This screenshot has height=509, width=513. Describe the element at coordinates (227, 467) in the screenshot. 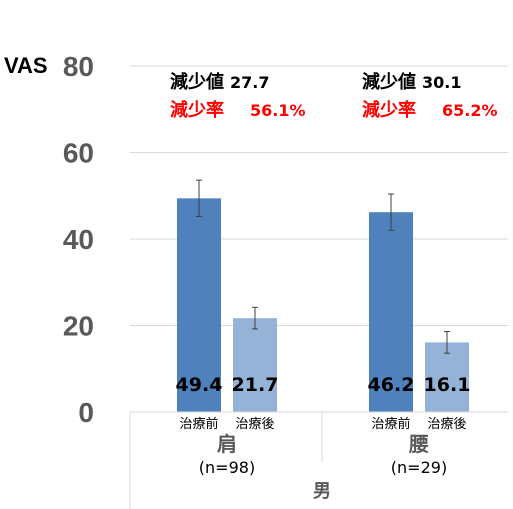

I see `group-n-label: (n=98)` at that location.